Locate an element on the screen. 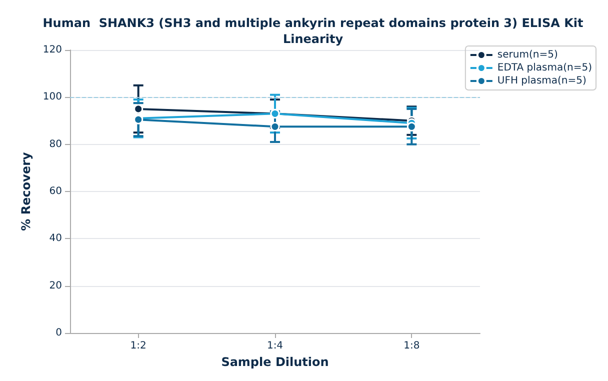  chart-title: Human SHANK3 (SH3 and multiple ankyrin repeat domains protein 3) ELISA Kit Linearity is located at coordinates (313, 31).